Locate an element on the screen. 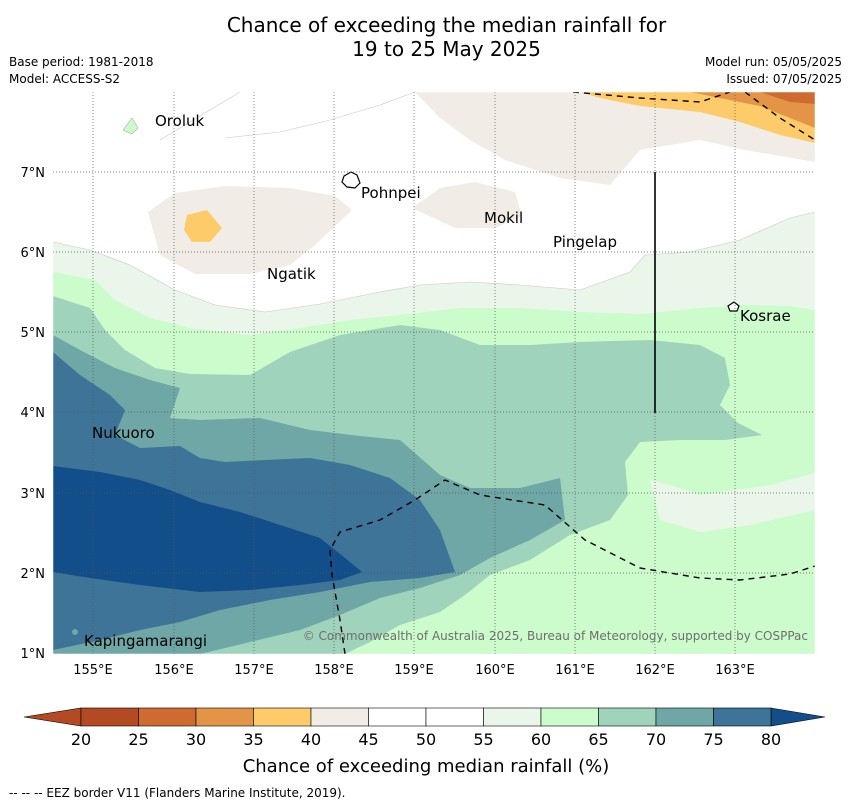 This screenshot has height=804, width=850. colorbar-tick: 80 is located at coordinates (771, 739).